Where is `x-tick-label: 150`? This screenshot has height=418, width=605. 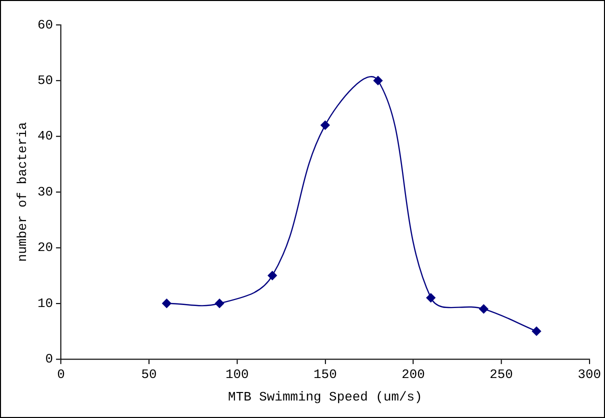 x-tick-label: 150 is located at coordinates (325, 374).